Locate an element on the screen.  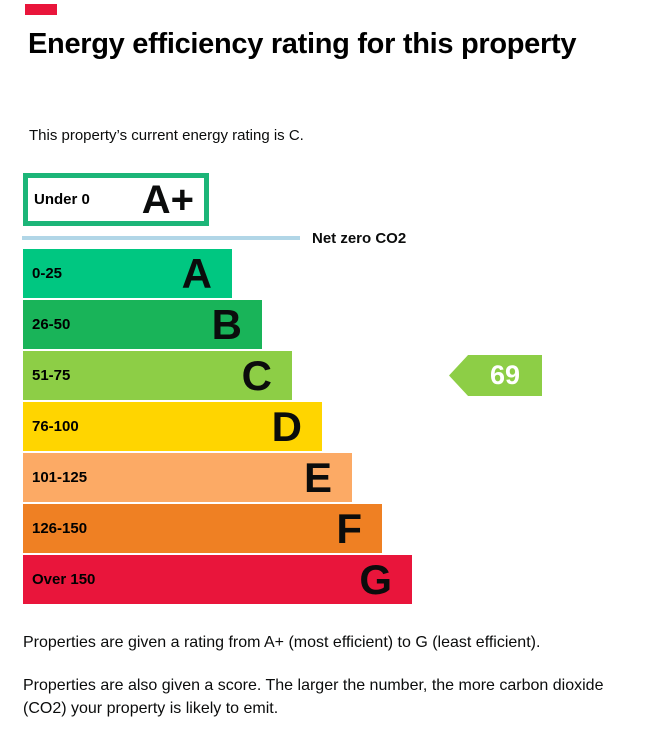
band-g-letter: G is located at coordinates (375, 579).